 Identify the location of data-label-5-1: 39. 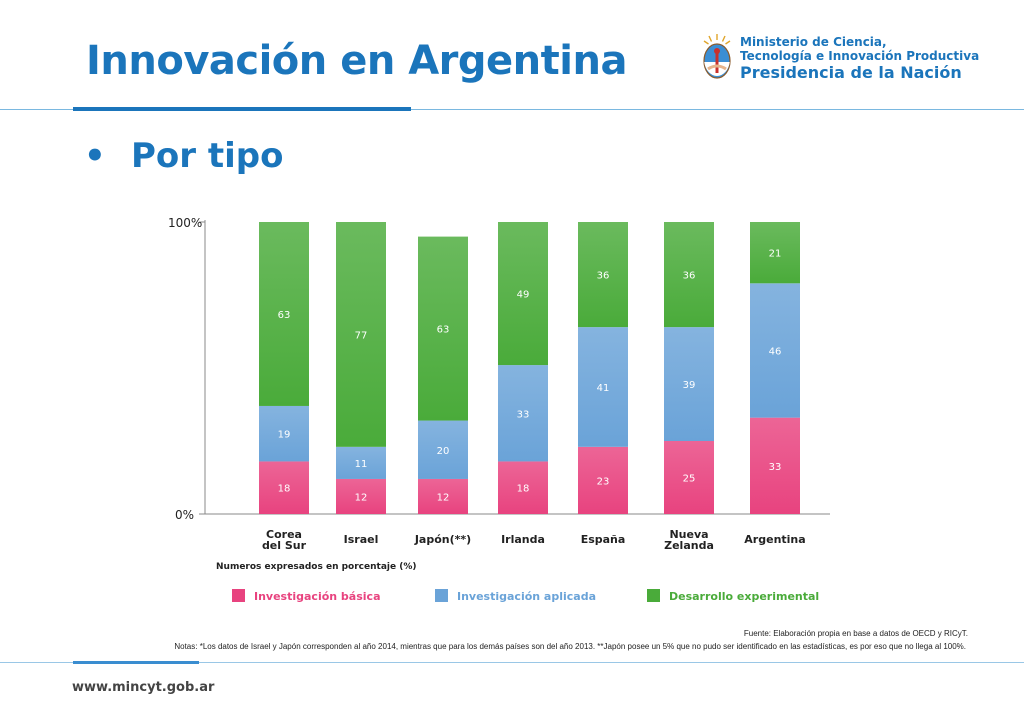
(689, 385).